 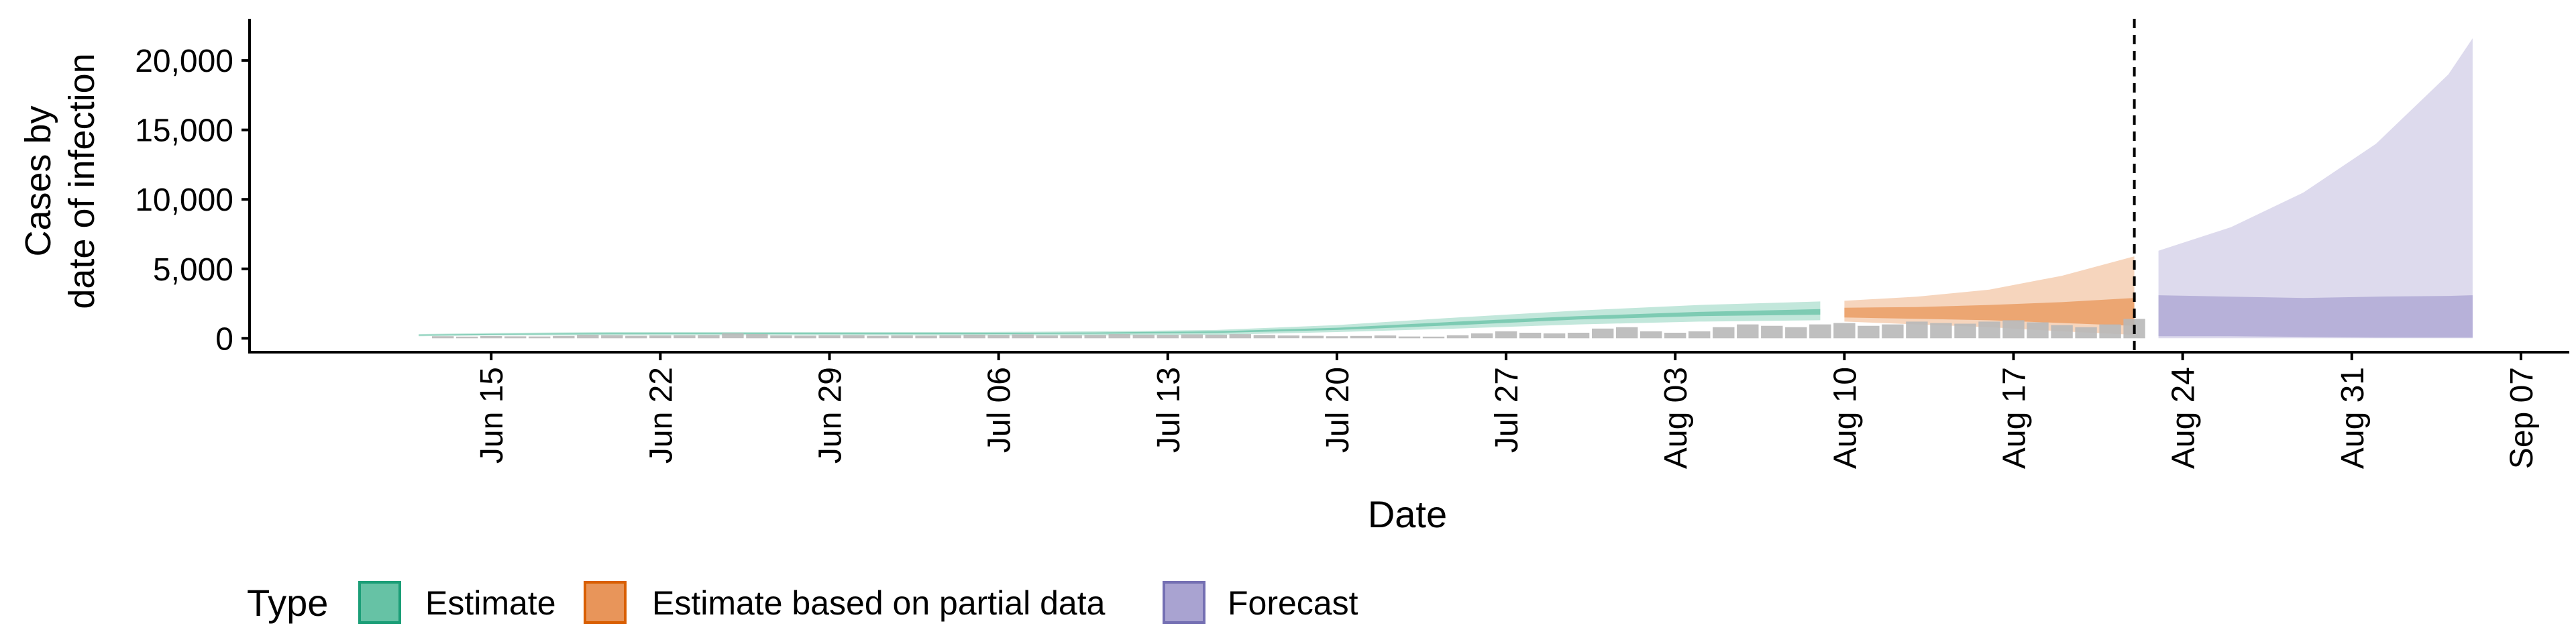 What do you see at coordinates (287, 603) in the screenshot?
I see `legend-title: Type` at bounding box center [287, 603].